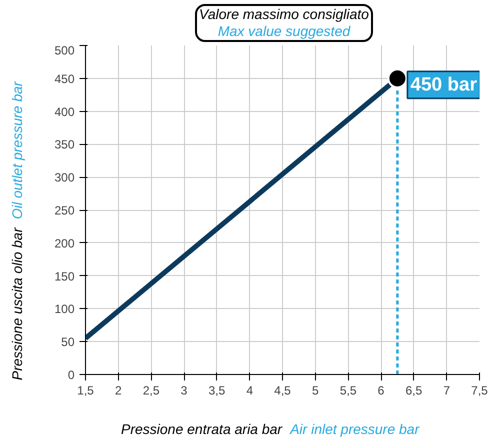  What do you see at coordinates (315, 391) in the screenshot?
I see `x-tick-label: 5` at bounding box center [315, 391].